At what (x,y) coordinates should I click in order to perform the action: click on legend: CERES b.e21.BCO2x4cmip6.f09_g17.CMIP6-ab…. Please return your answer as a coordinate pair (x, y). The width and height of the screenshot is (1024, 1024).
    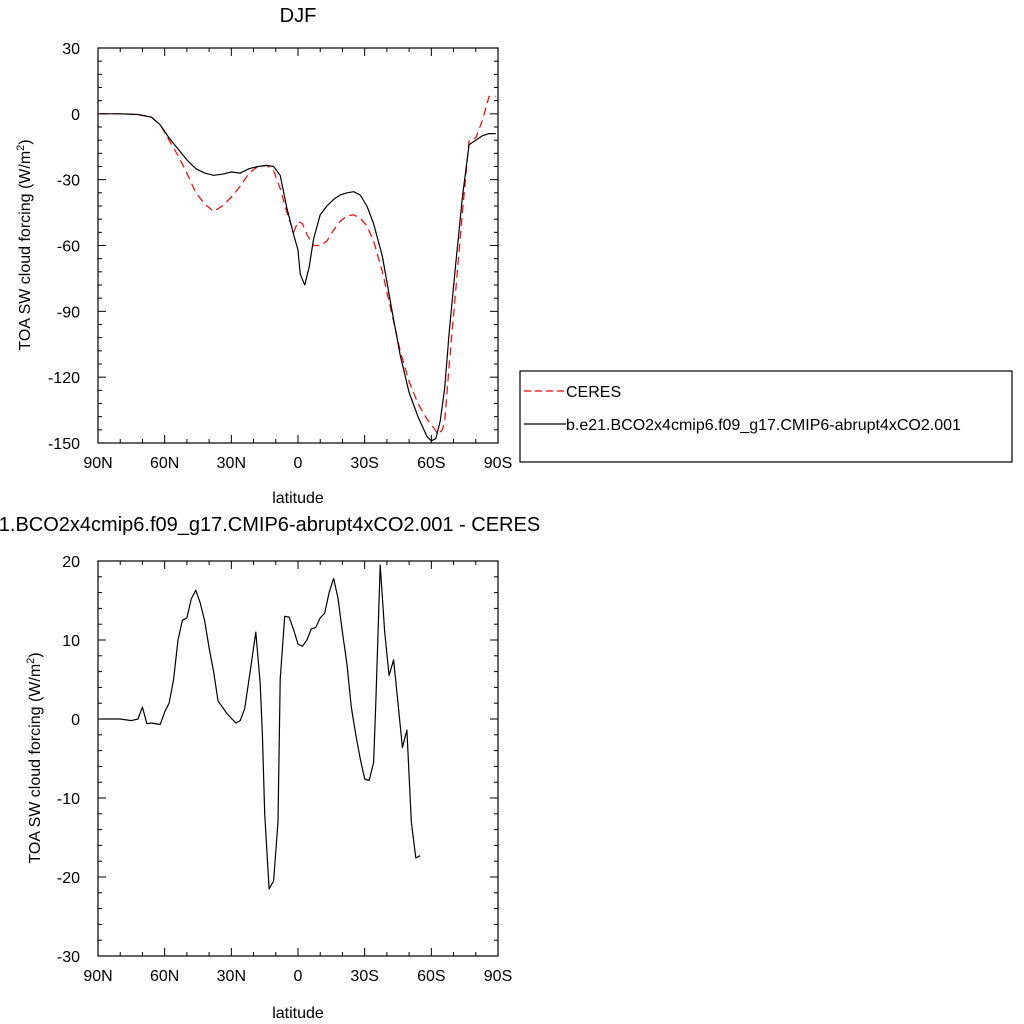
    Looking at the image, I should click on (766, 416).